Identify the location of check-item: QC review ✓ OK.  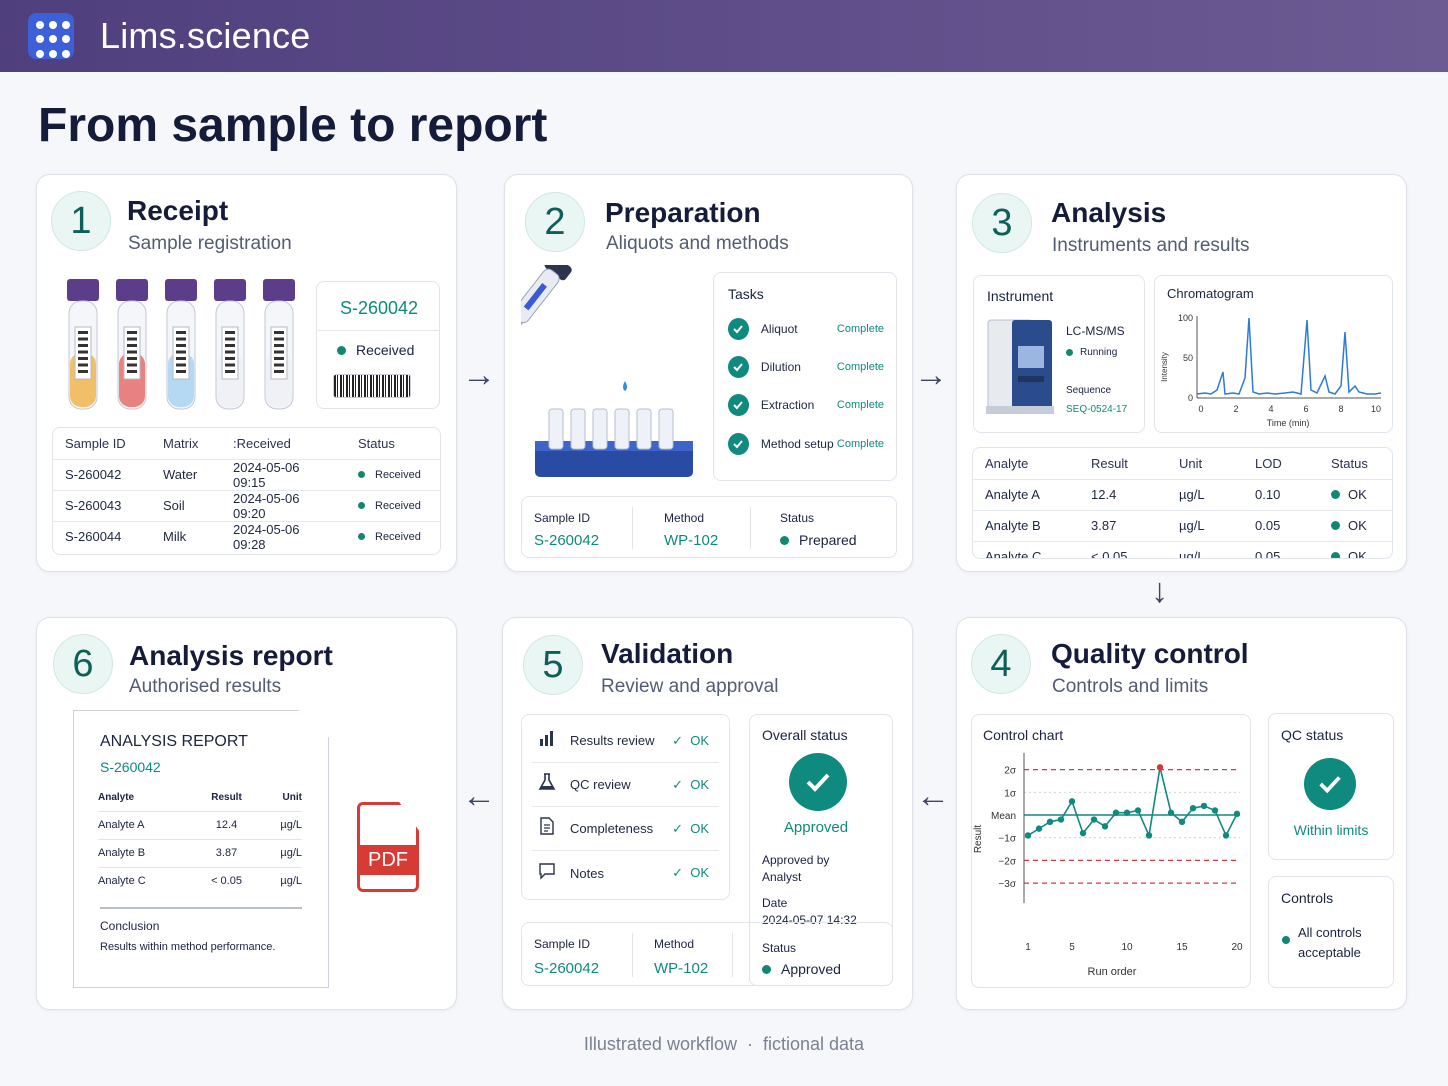
(625, 785).